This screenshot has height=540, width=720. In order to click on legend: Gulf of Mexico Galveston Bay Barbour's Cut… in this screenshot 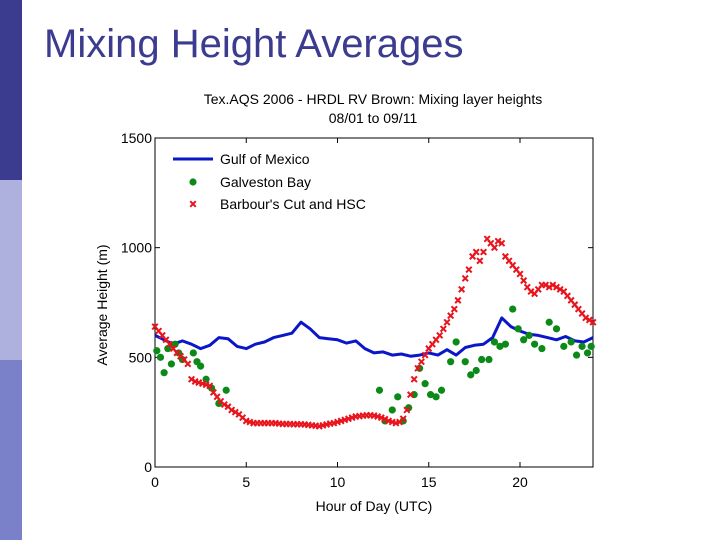, I will do `click(269, 181)`.